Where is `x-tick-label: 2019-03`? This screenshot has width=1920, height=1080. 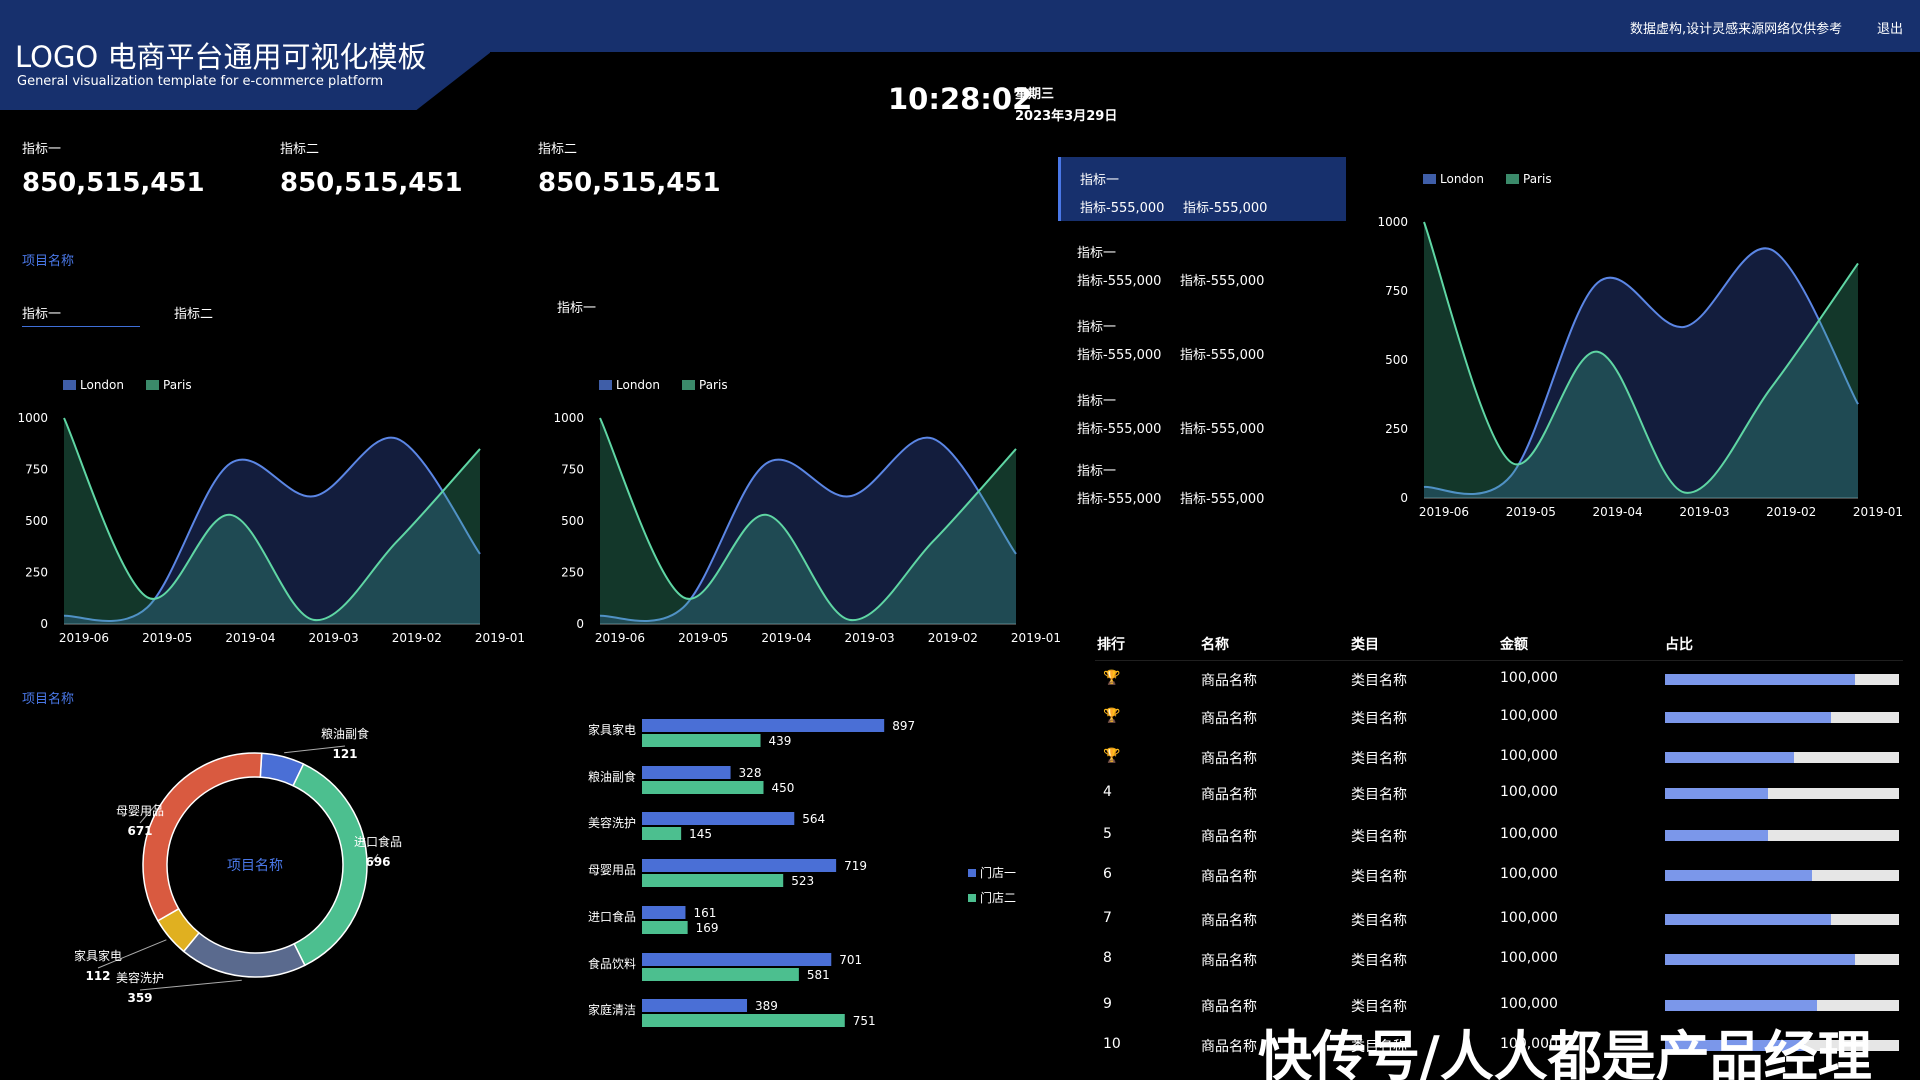 x-tick-label: 2019-03 is located at coordinates (870, 638).